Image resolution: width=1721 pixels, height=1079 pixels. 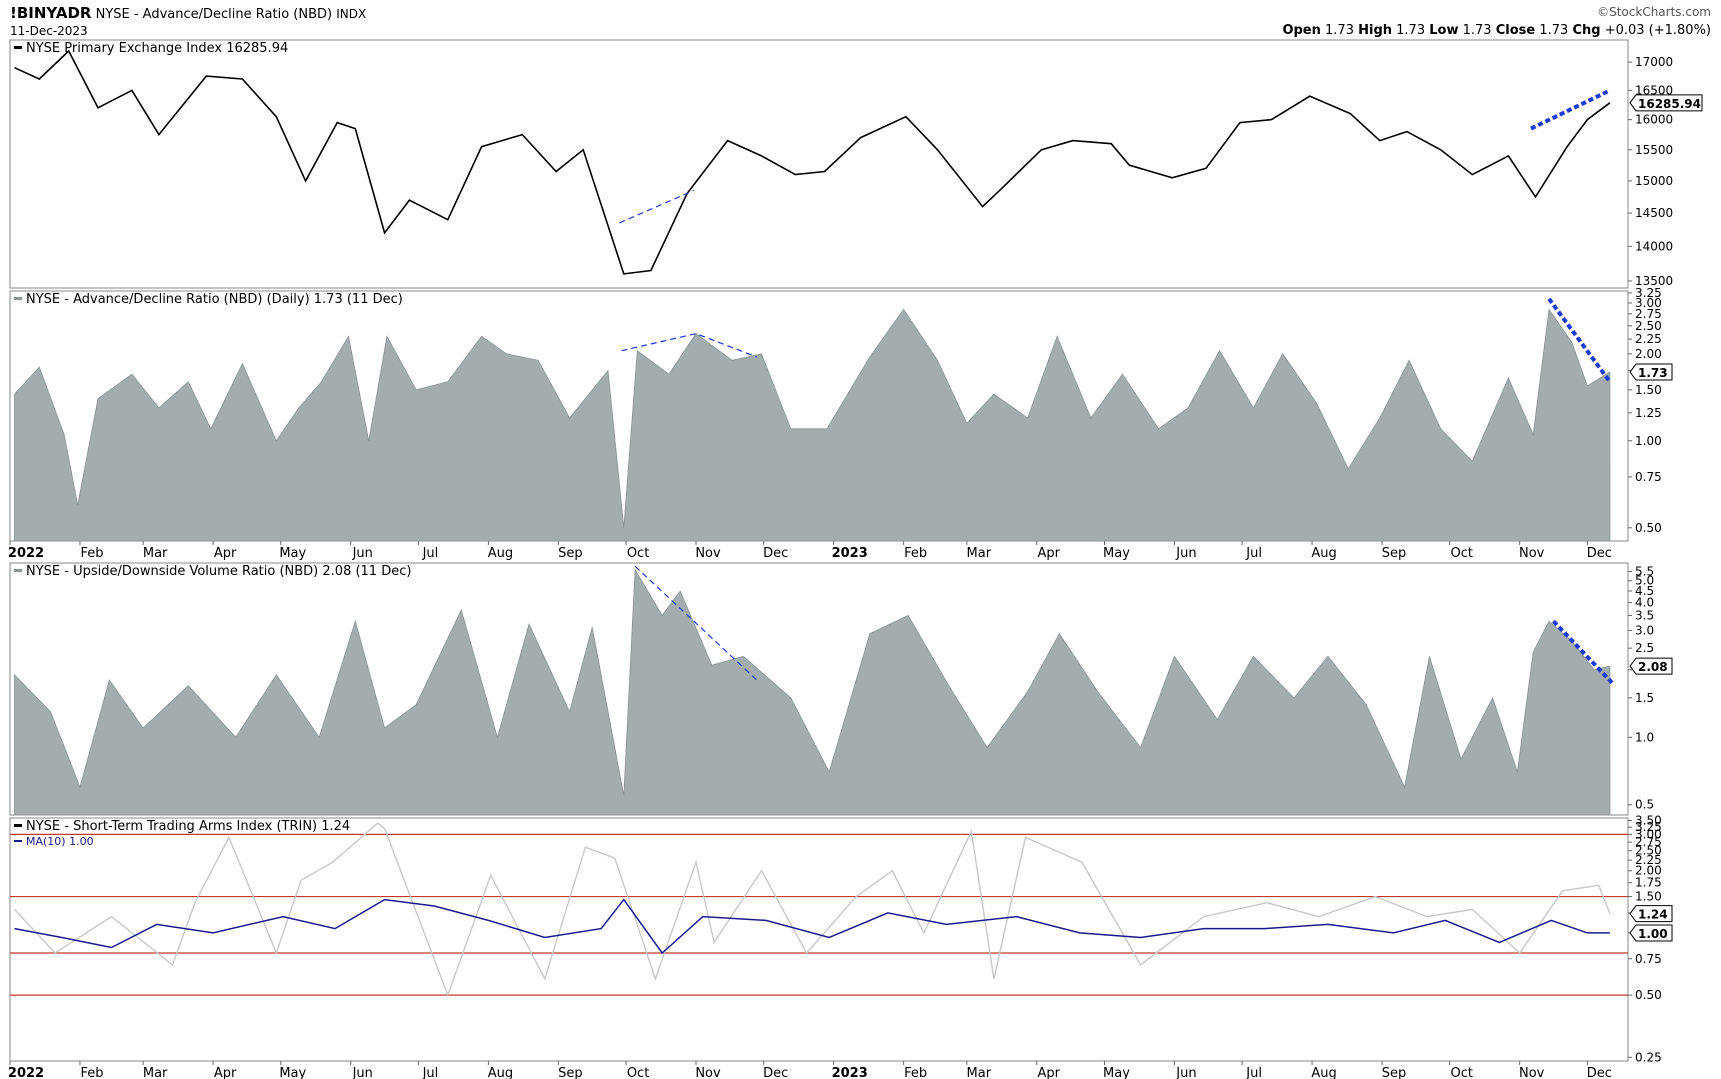 What do you see at coordinates (157, 48) in the screenshot?
I see `panel-title: NYSE Primary Exchange Index 16285.94` at bounding box center [157, 48].